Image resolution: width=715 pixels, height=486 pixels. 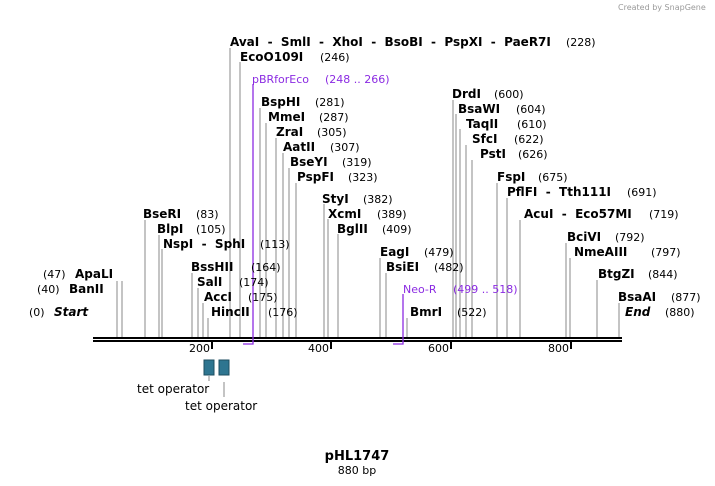 I want to click on enzyme-label: BciVI, so click(x=584, y=237).